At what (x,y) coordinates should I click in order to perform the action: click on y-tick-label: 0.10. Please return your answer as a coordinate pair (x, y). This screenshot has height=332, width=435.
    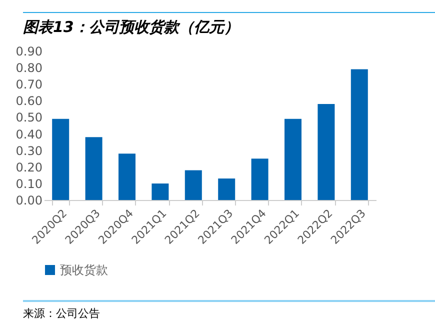
    Looking at the image, I should click on (29, 183).